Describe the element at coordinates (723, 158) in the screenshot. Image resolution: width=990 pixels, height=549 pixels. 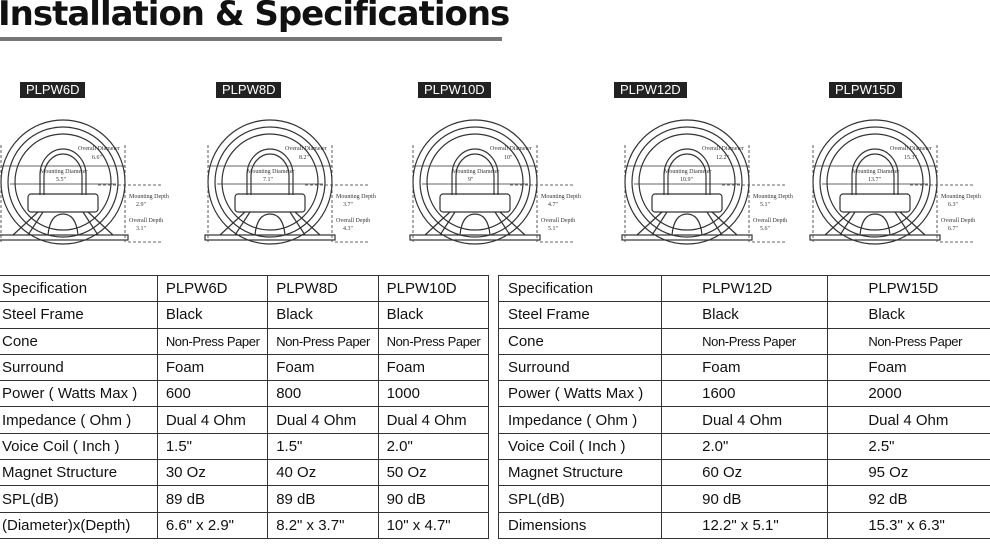
I see `overall-diameter-value: 12.2"` at that location.